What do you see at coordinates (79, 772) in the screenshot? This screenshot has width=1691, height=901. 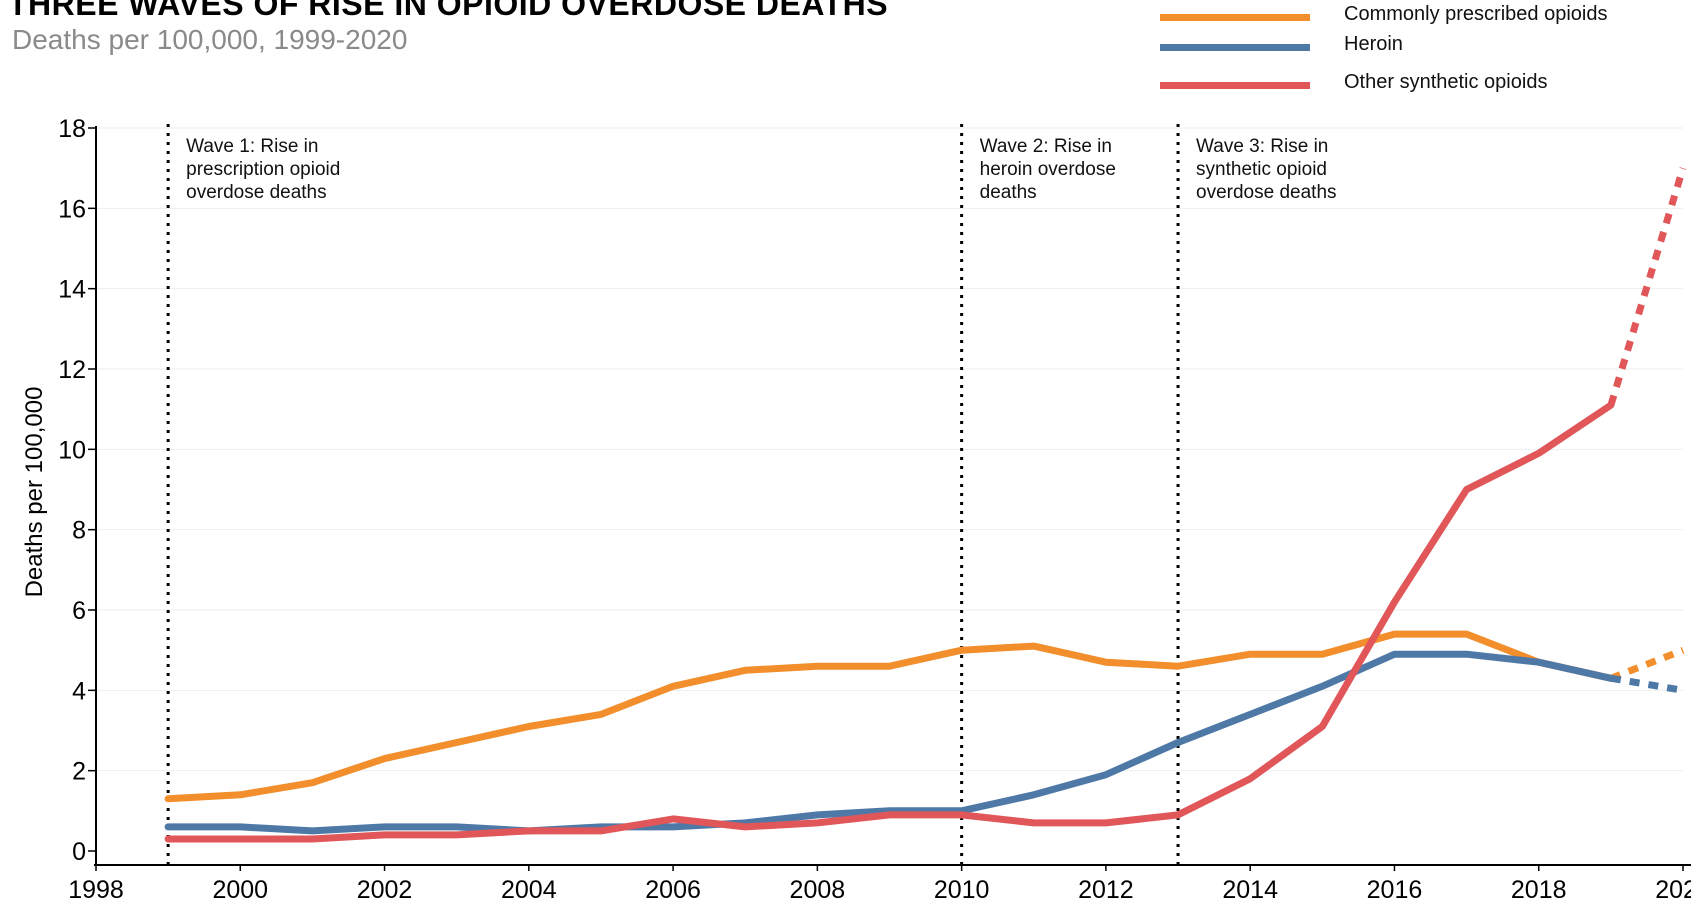 I see `y-tick-label: 2` at bounding box center [79, 772].